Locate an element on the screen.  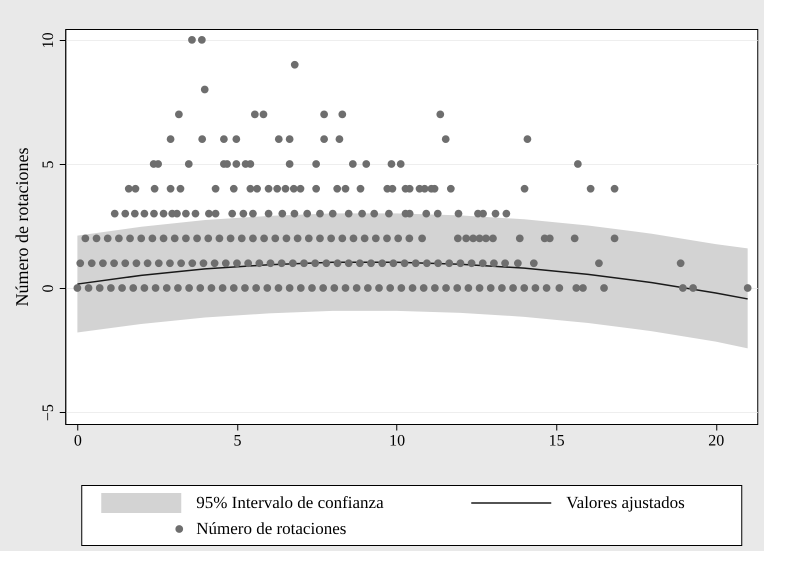
y-axis-title: Número de rotaciones is located at coordinates (22, 227).